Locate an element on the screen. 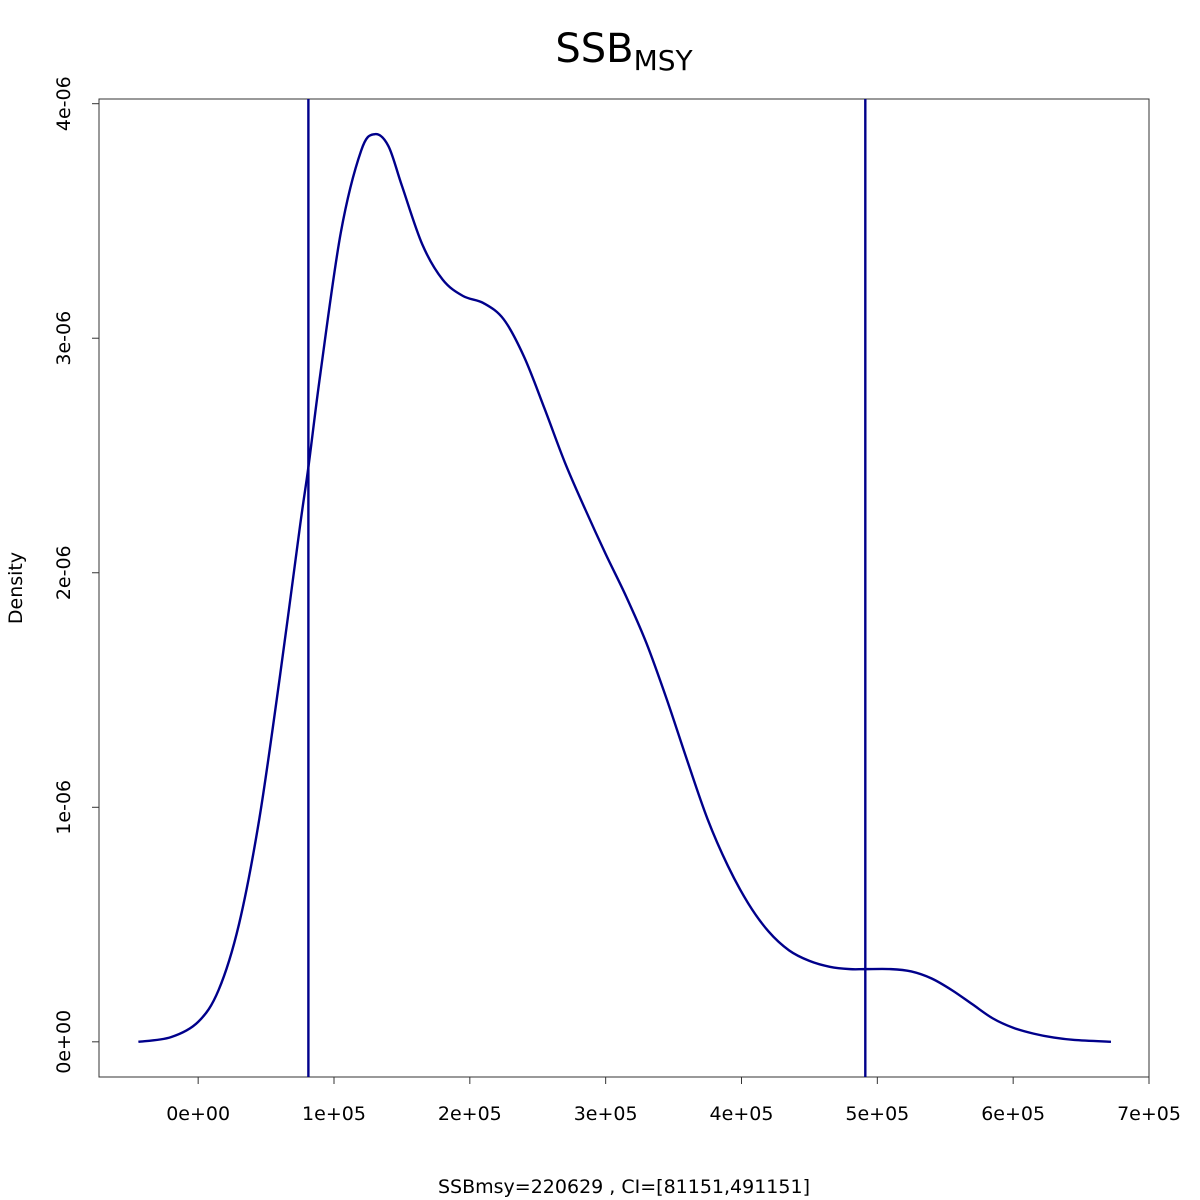 Image resolution: width=1200 pixels, height=1200 pixels. chart-title: SSBMSY is located at coordinates (624, 51).